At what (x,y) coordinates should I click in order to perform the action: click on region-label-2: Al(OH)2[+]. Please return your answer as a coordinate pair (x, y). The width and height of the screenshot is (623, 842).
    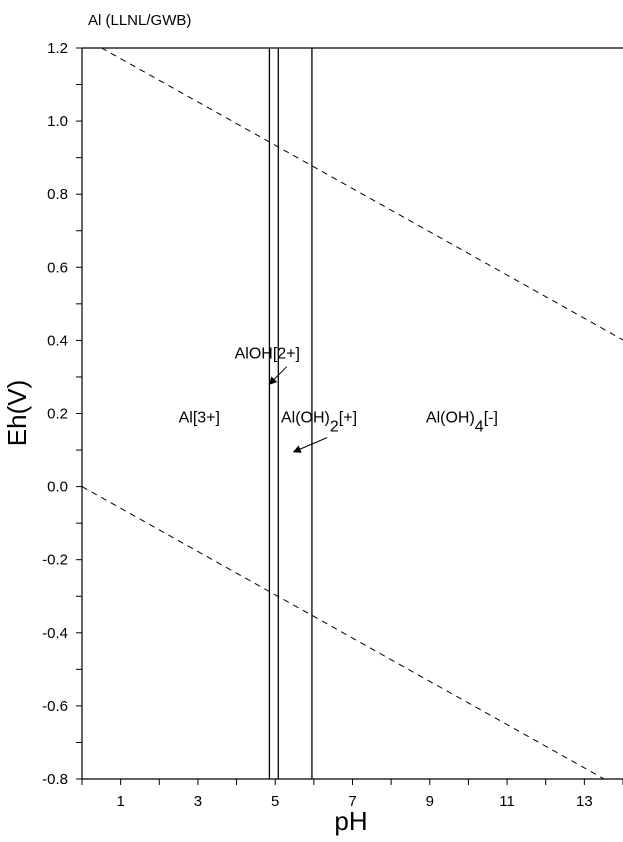
    Looking at the image, I should click on (319, 423).